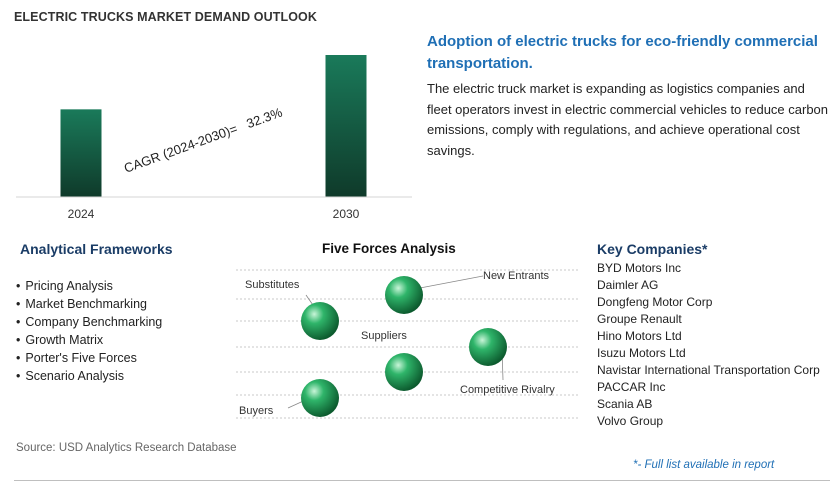  What do you see at coordinates (641, 353) in the screenshot?
I see `list-item: Isuzu Motors Ltd` at bounding box center [641, 353].